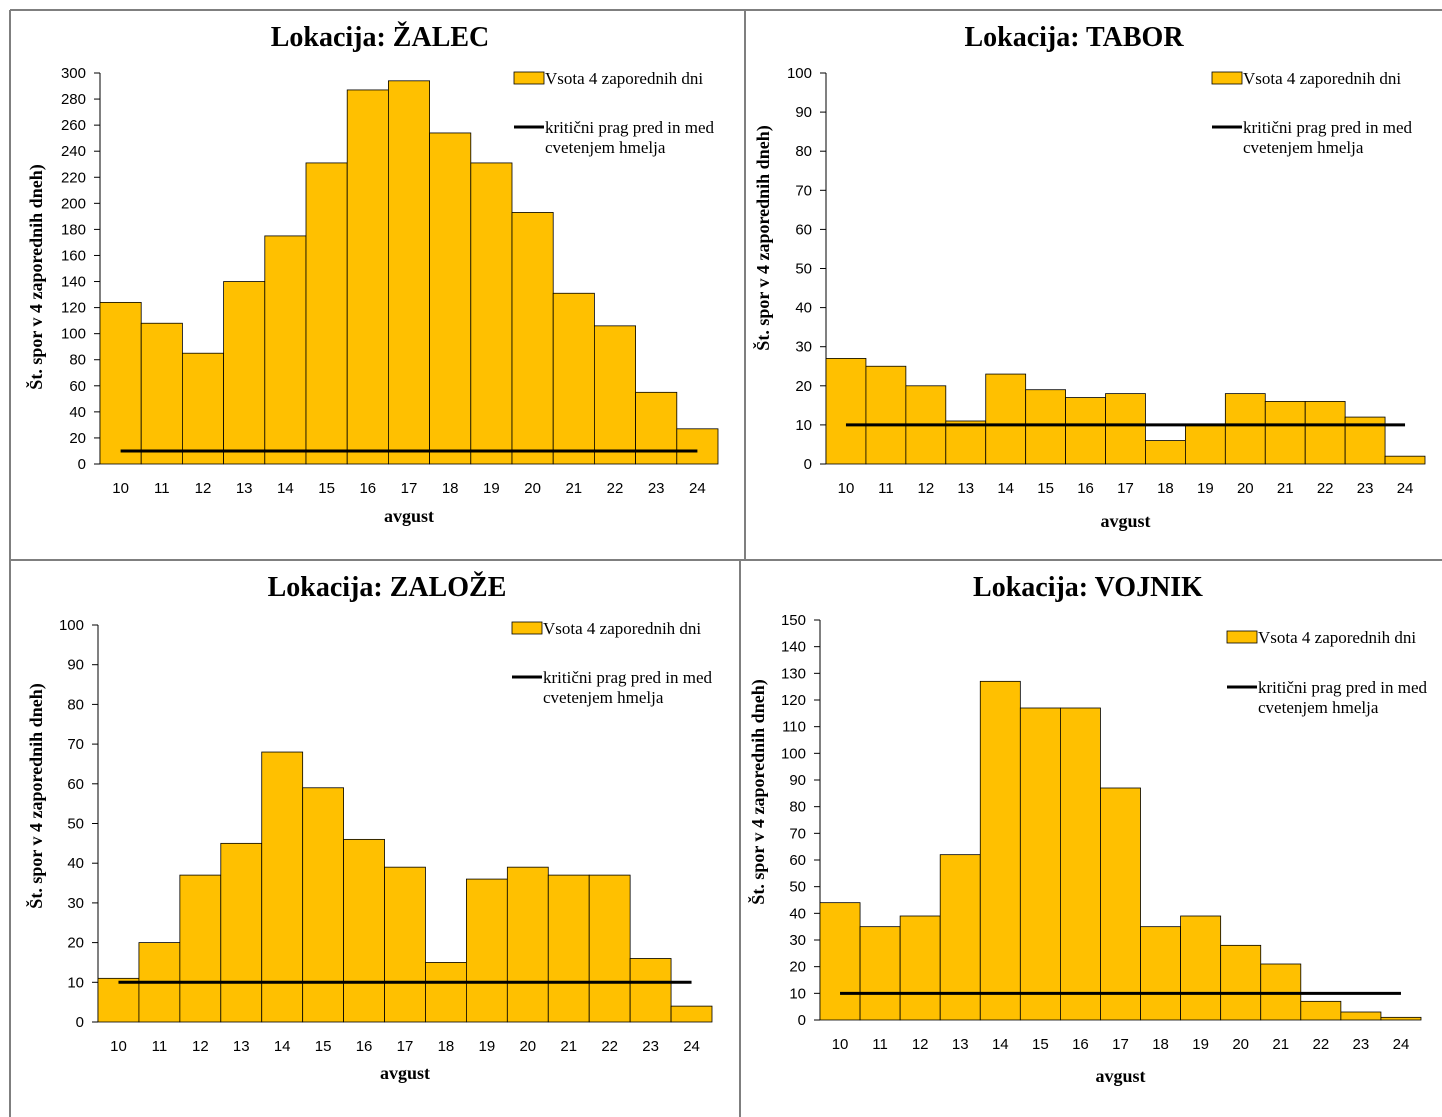  I want to click on y-tick-label: 110, so click(794, 727).